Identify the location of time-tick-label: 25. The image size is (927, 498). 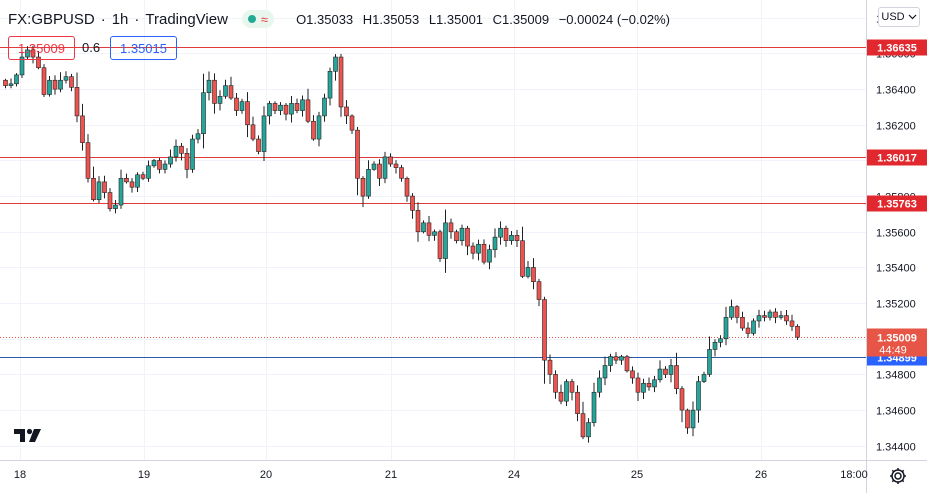
(637, 475).